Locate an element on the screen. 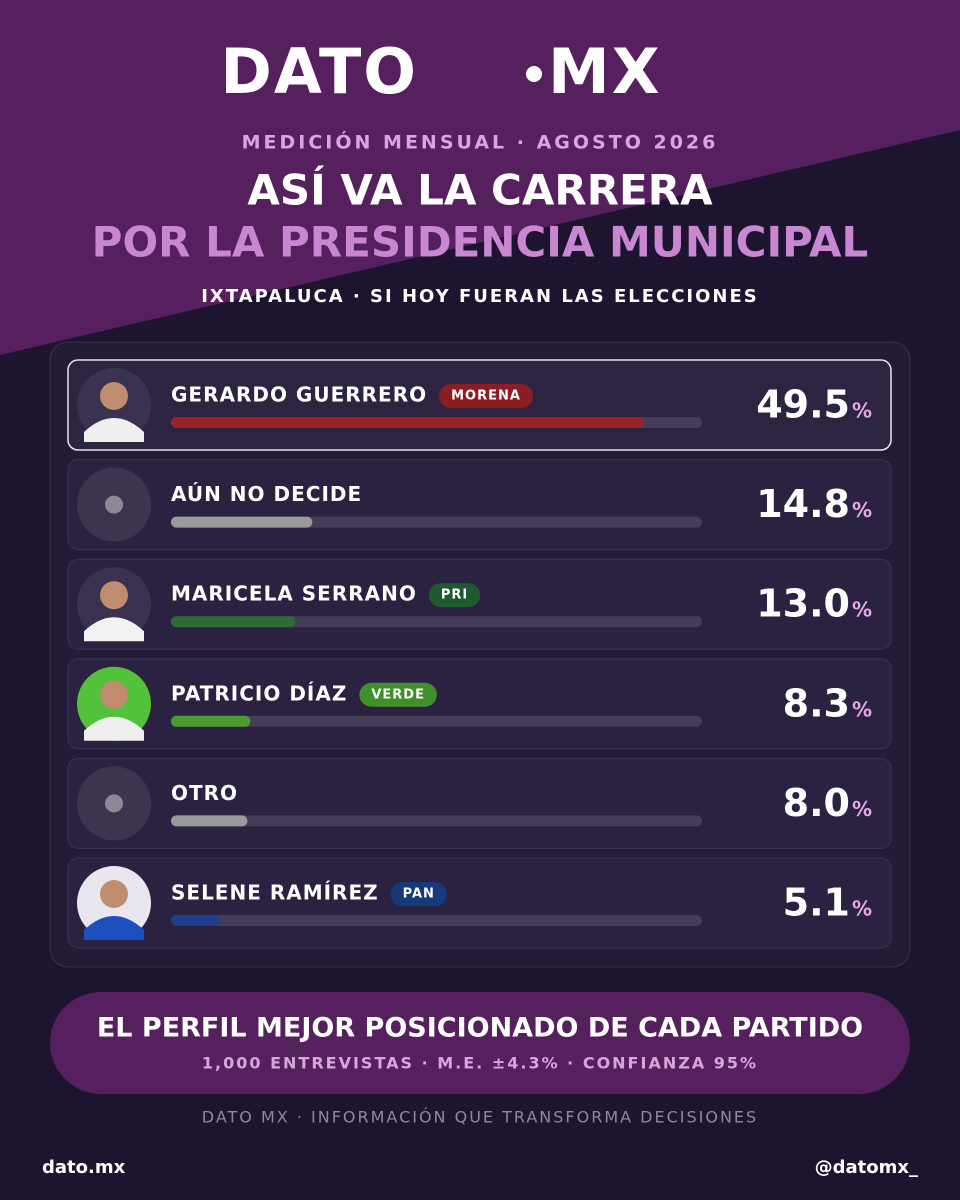  party-label: PAN is located at coordinates (419, 894).